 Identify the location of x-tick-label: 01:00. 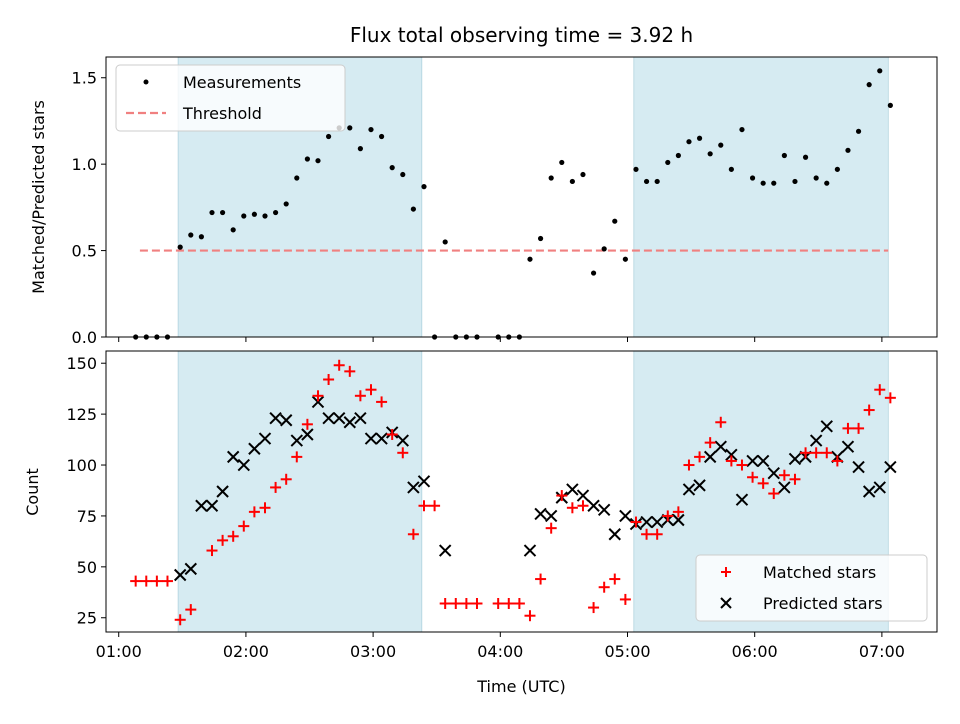
(119, 651).